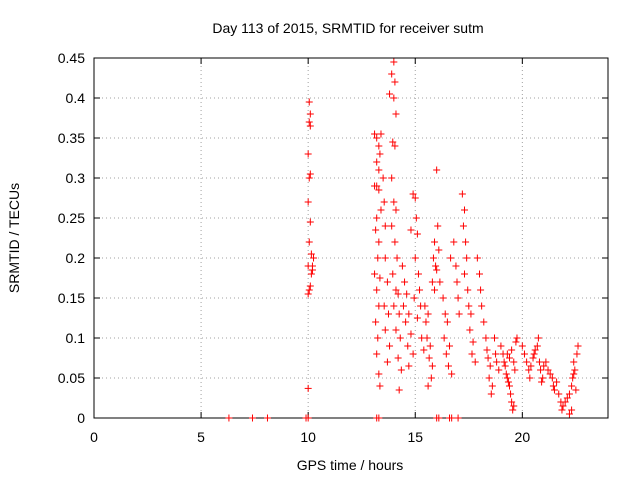 Image resolution: width=640 pixels, height=480 pixels. What do you see at coordinates (415, 437) in the screenshot?
I see `x-tick-label: 15` at bounding box center [415, 437].